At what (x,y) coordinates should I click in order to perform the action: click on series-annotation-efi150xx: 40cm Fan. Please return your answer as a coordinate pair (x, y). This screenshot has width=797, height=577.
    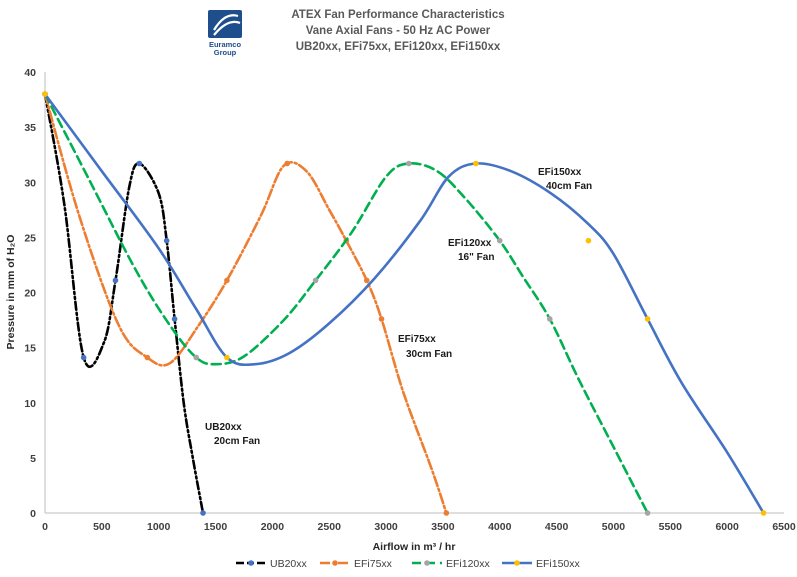
    Looking at the image, I should click on (569, 186).